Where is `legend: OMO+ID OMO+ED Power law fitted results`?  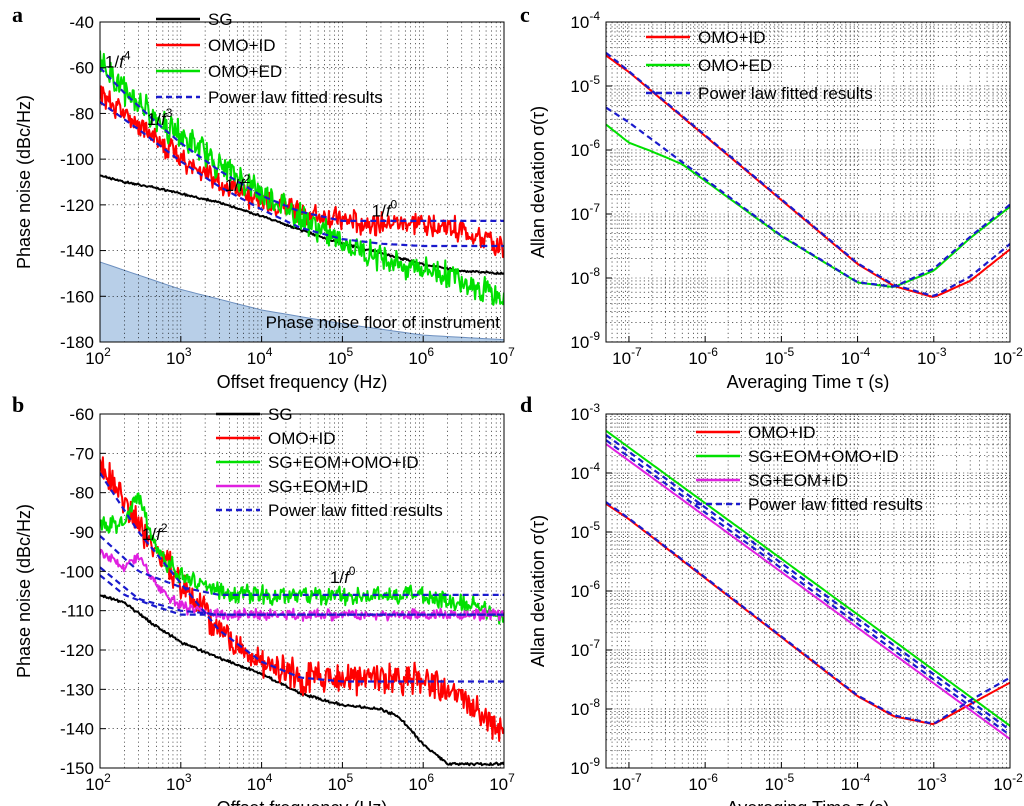 legend: OMO+ID OMO+ED Power law fitted results is located at coordinates (759, 65).